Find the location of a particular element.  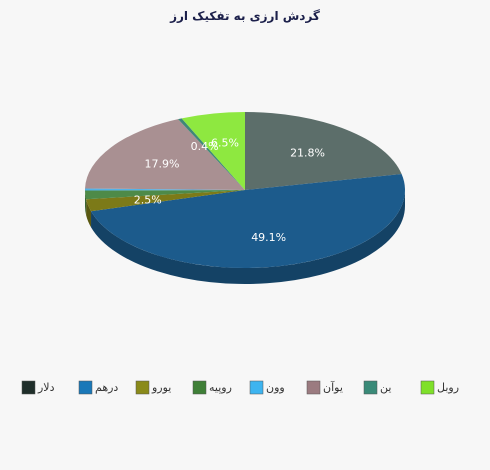

legend-label-7: روبل is located at coordinates (448, 387).